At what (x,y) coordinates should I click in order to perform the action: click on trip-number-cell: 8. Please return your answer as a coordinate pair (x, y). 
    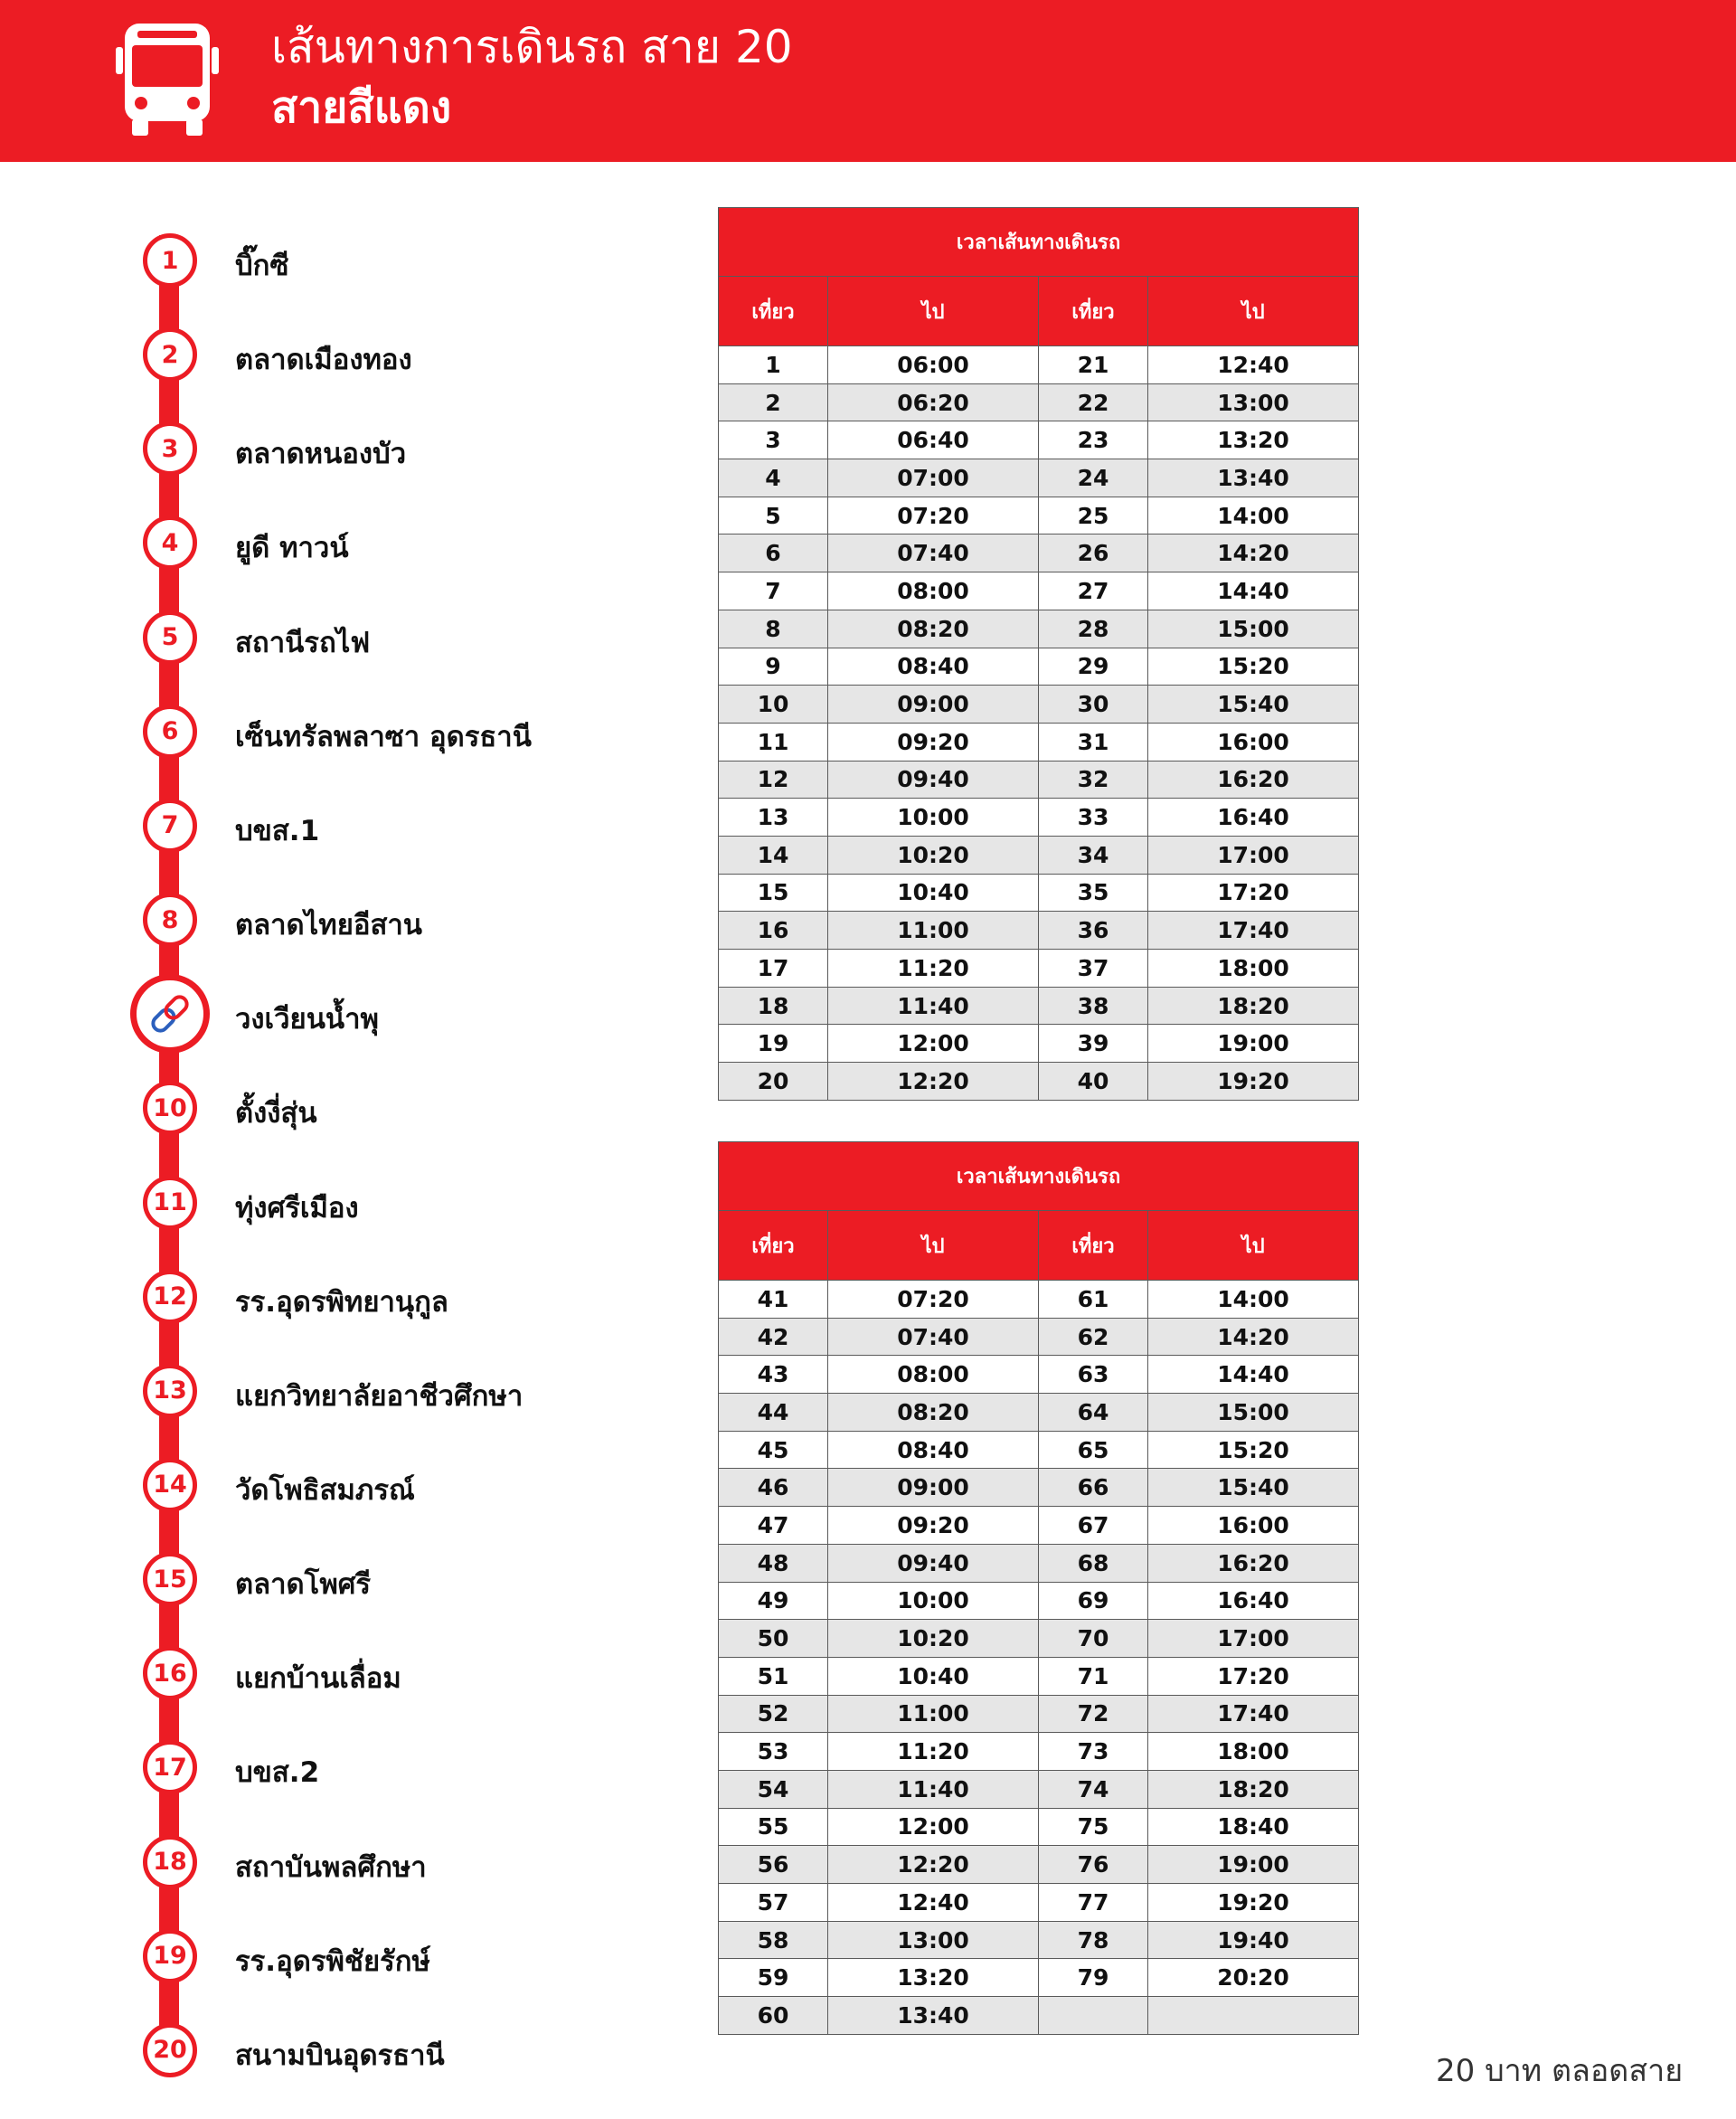
    Looking at the image, I should click on (773, 628).